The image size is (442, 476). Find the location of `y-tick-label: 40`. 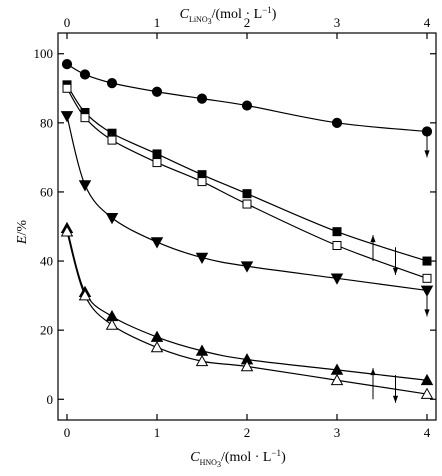

y-tick-label: 40 is located at coordinates (46, 261).